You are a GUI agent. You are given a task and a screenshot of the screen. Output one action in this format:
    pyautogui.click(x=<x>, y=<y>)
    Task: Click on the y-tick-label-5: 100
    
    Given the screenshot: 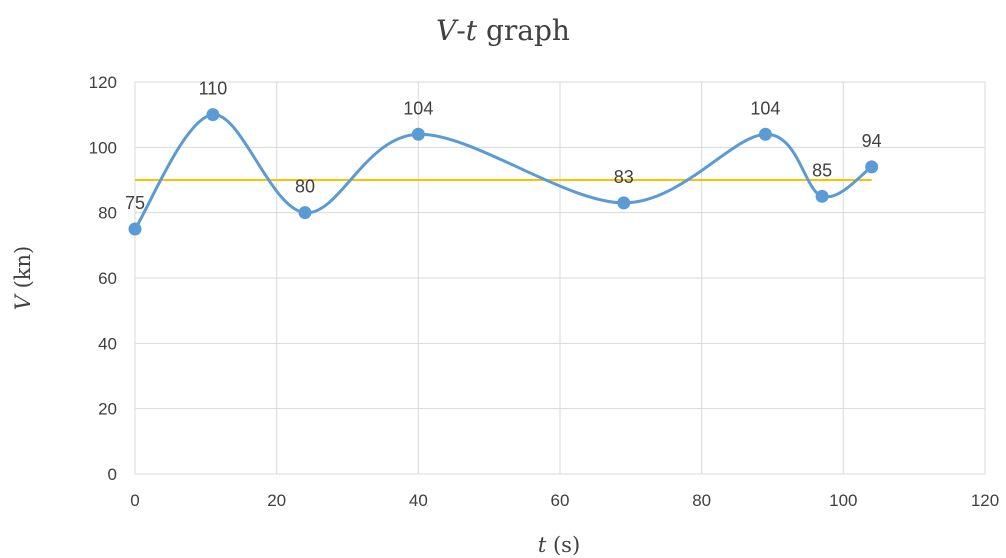 What is the action you would take?
    pyautogui.click(x=103, y=147)
    